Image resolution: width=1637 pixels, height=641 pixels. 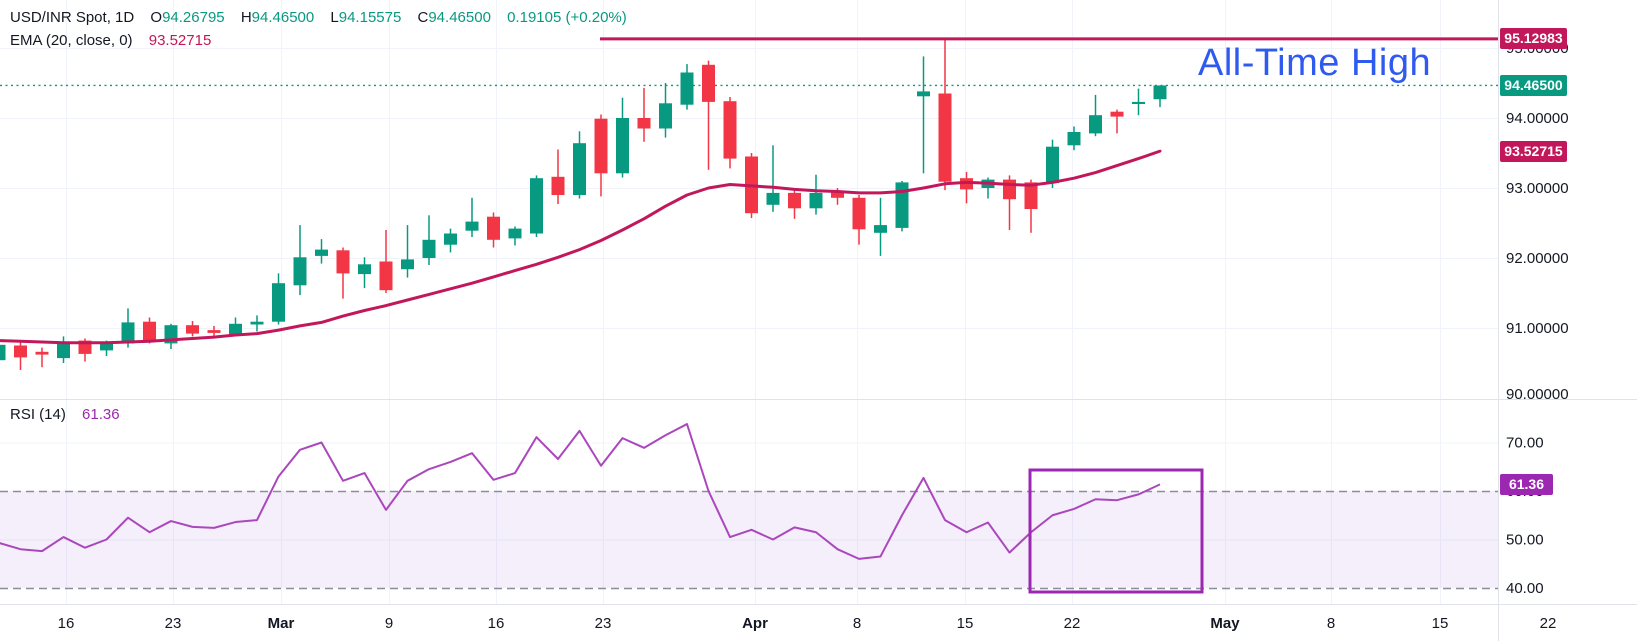 What do you see at coordinates (193, 17) in the screenshot?
I see `open-value: 94.26795` at bounding box center [193, 17].